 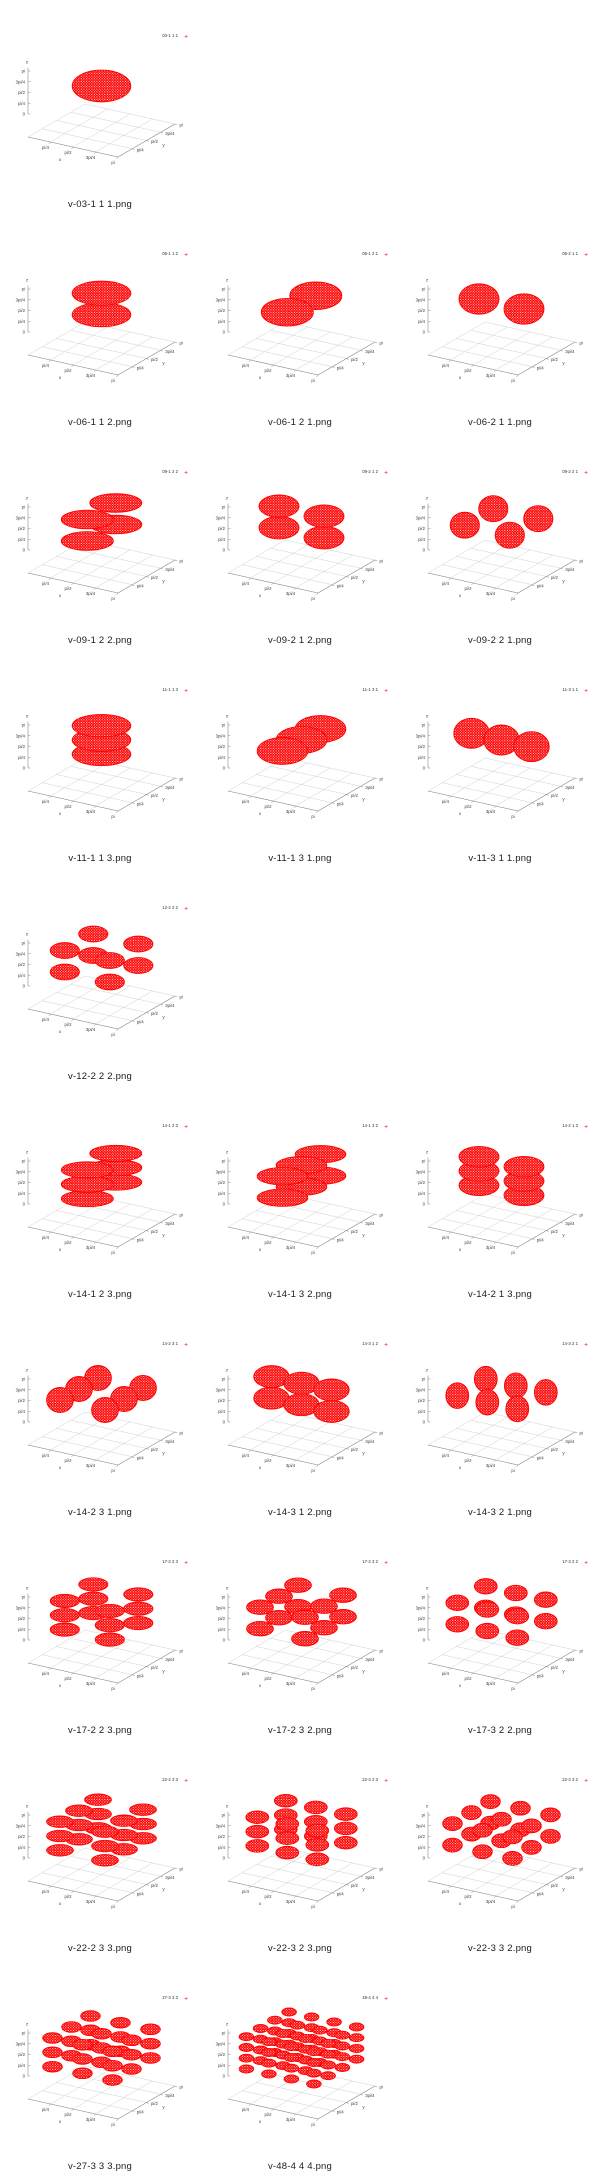 What do you see at coordinates (21, 81) in the screenshot?
I see `z-tick-label: 3pi/4` at bounding box center [21, 81].